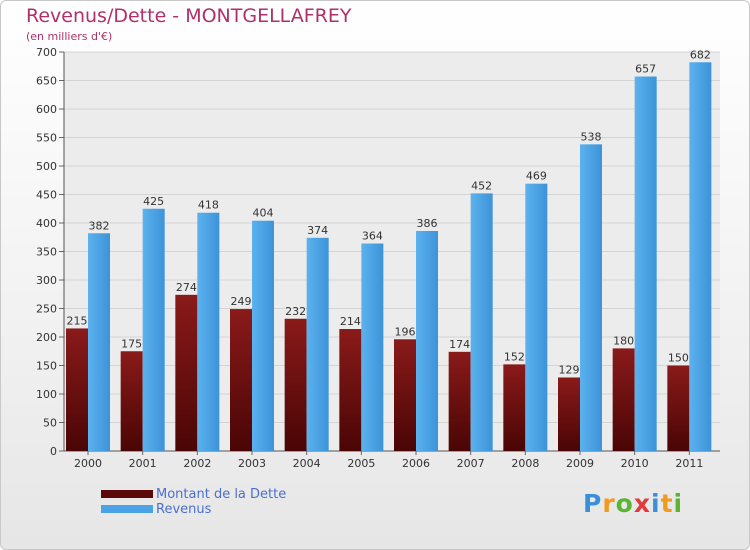  What do you see at coordinates (221, 494) in the screenshot?
I see `legend-label-dette: Montant de la Dette` at bounding box center [221, 494].